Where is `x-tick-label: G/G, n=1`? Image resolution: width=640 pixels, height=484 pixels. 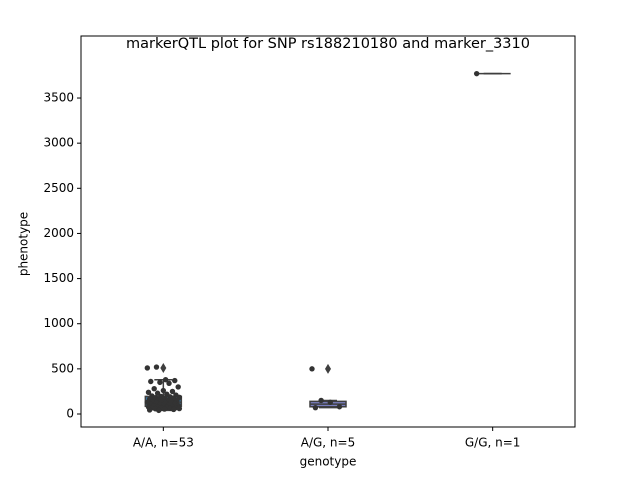
x-tick-label: G/G, n=1 is located at coordinates (493, 443).